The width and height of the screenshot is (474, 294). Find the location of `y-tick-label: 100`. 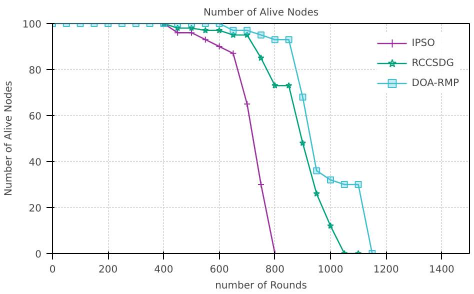

y-tick-label: 100 is located at coordinates (32, 25).